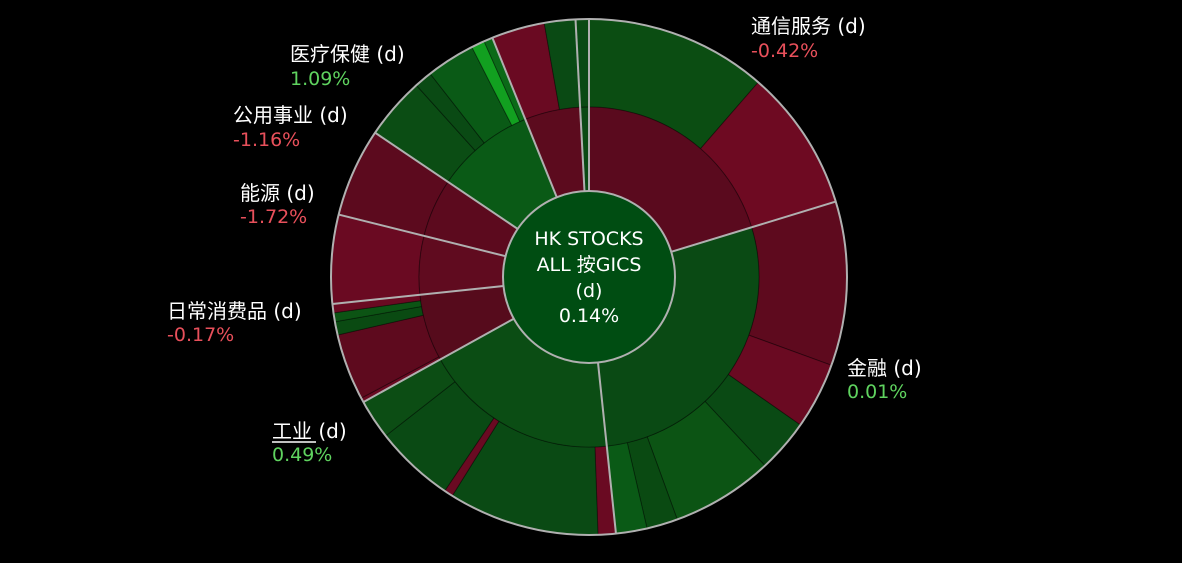 This screenshot has height=563, width=1182. I want to click on sector-label-2: 工业 (d)0.49%, so click(309, 442).